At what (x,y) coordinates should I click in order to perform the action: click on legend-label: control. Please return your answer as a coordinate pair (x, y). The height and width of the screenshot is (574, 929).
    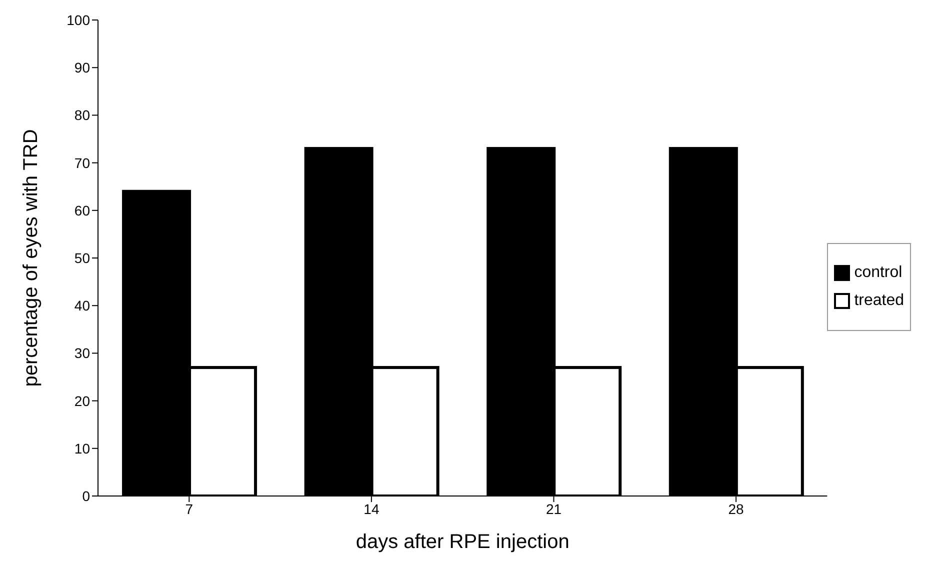
    Looking at the image, I should click on (878, 273).